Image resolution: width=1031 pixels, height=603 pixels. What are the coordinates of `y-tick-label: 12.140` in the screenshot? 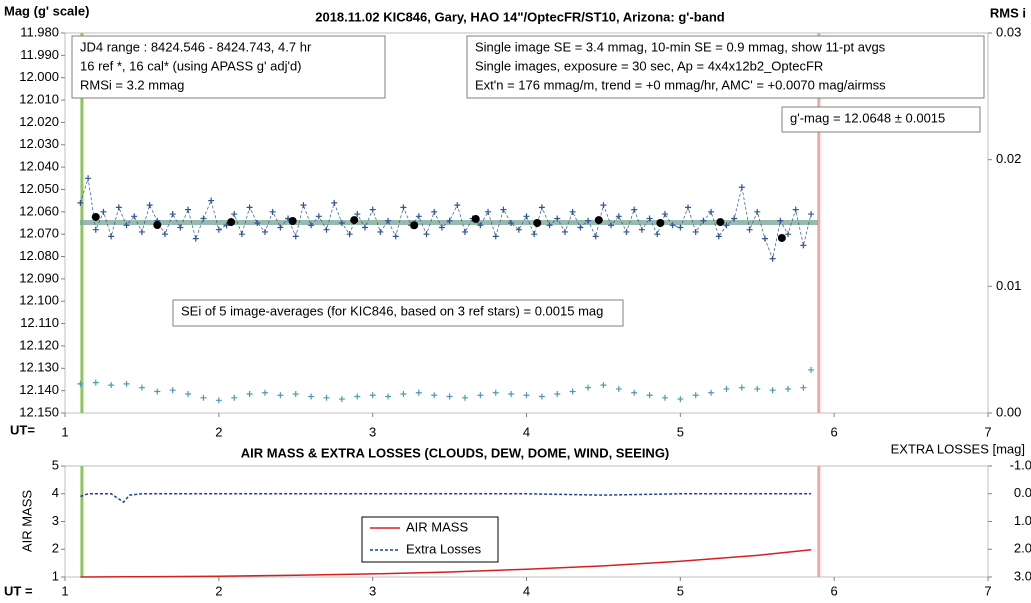 It's located at (39, 389).